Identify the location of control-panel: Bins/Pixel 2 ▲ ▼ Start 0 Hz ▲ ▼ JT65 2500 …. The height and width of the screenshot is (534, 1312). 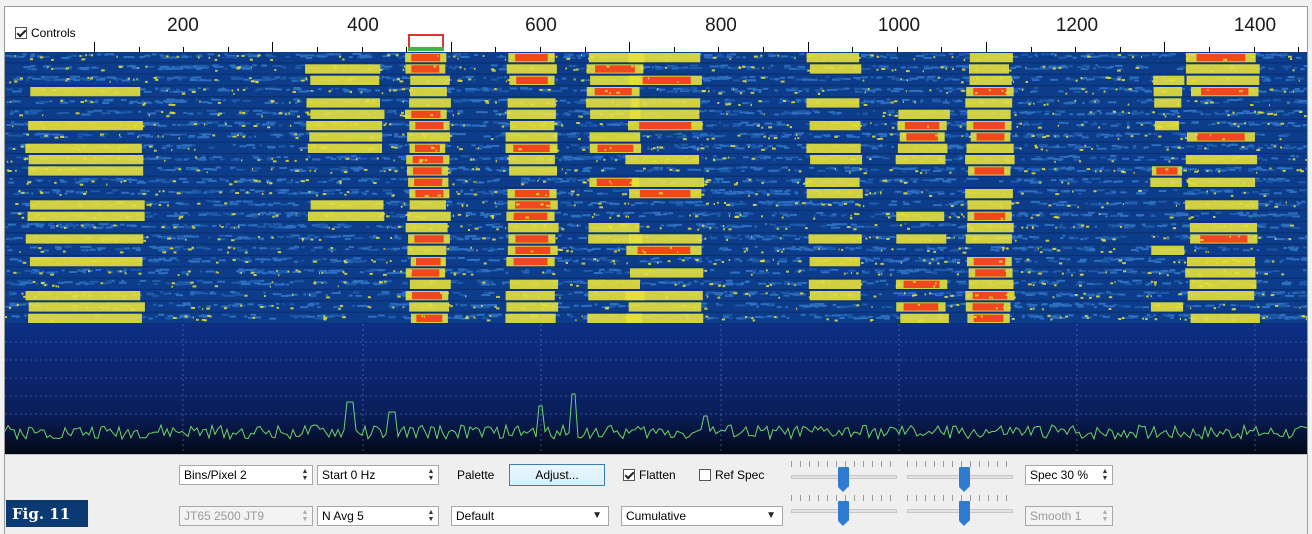
(656, 494).